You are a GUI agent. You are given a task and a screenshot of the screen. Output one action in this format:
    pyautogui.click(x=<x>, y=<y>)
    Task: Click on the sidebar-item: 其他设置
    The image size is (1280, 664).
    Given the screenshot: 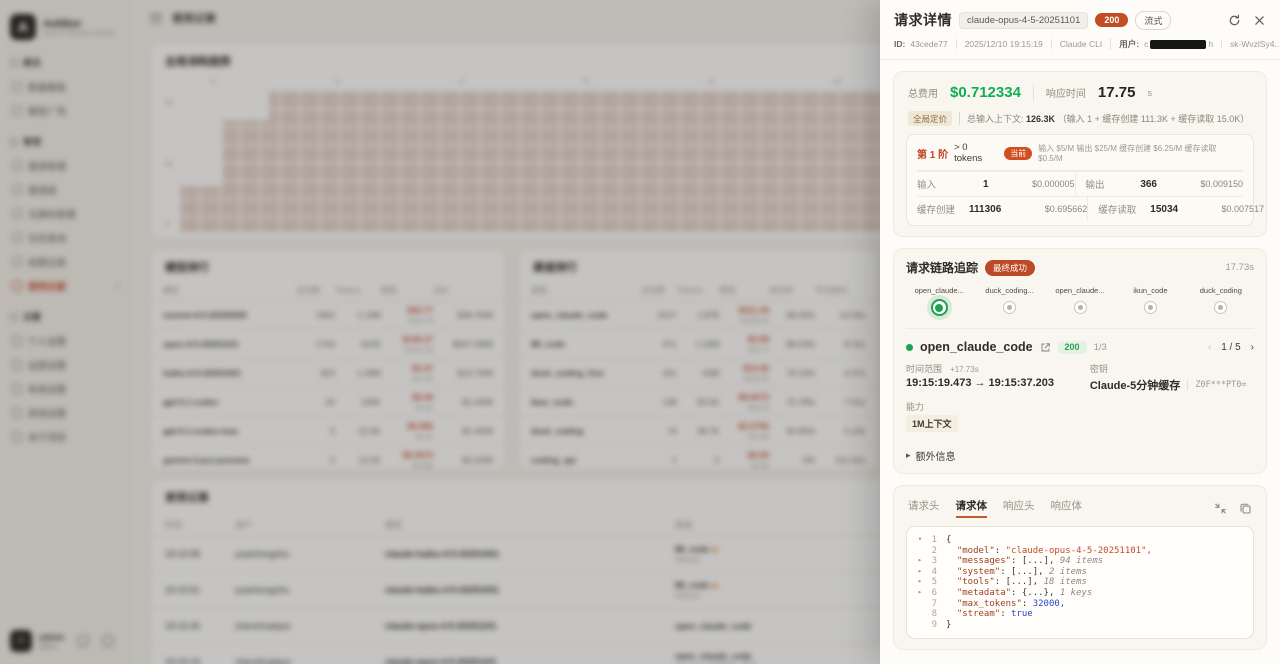 What is the action you would take?
    pyautogui.click(x=65, y=413)
    